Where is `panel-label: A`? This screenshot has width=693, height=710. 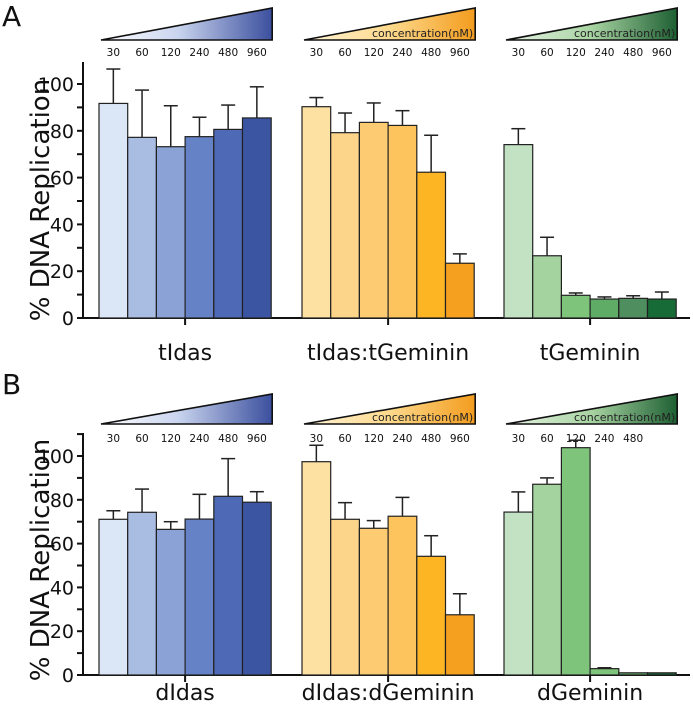
panel-label: A is located at coordinates (11, 16).